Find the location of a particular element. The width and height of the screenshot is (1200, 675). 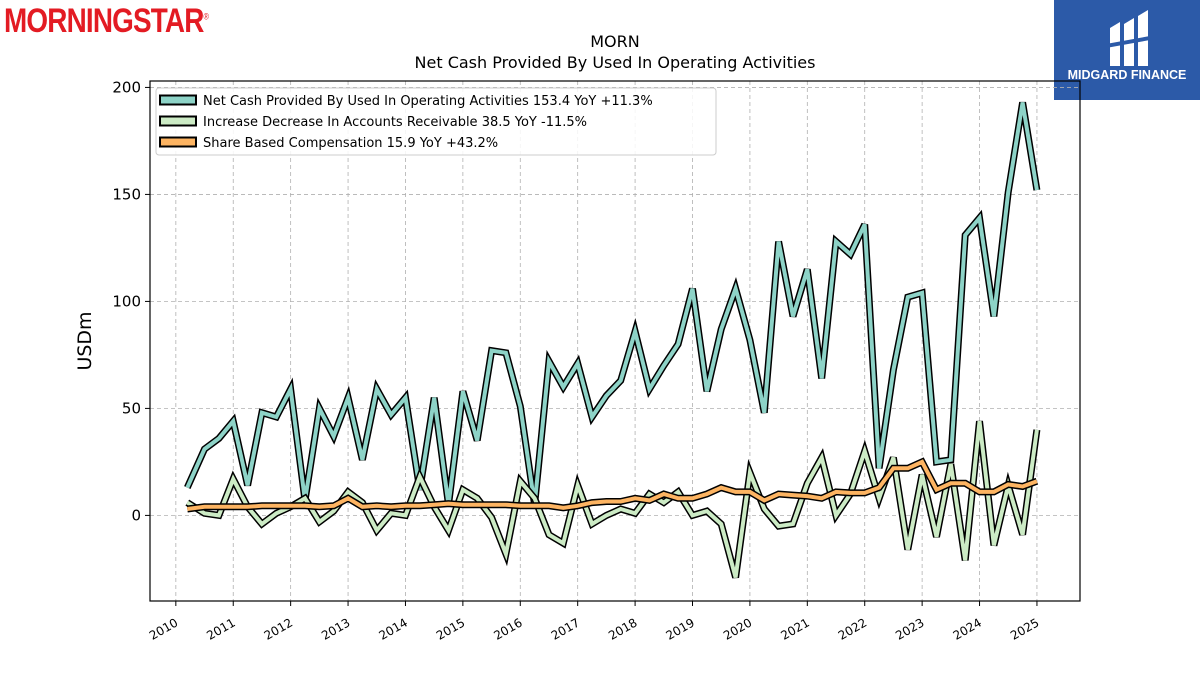

y-tick-label: 100 is located at coordinates (126, 301).